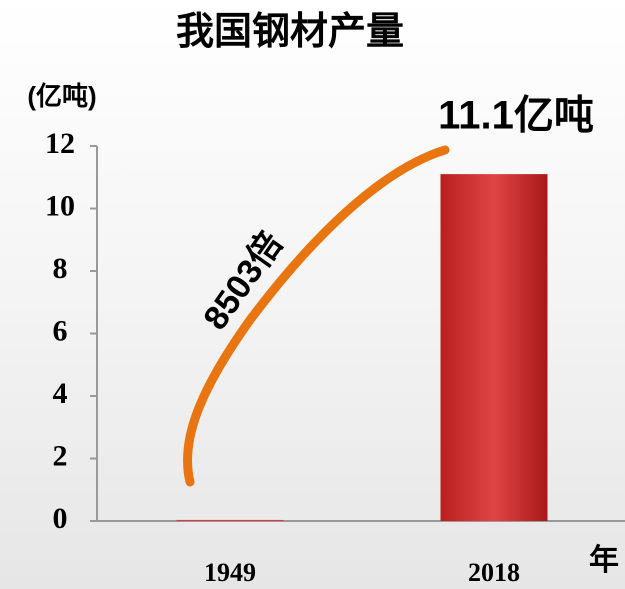 Image resolution: width=625 pixels, height=589 pixels. What do you see at coordinates (61, 96) in the screenshot?
I see `y-axis-label: (亿吨)` at bounding box center [61, 96].